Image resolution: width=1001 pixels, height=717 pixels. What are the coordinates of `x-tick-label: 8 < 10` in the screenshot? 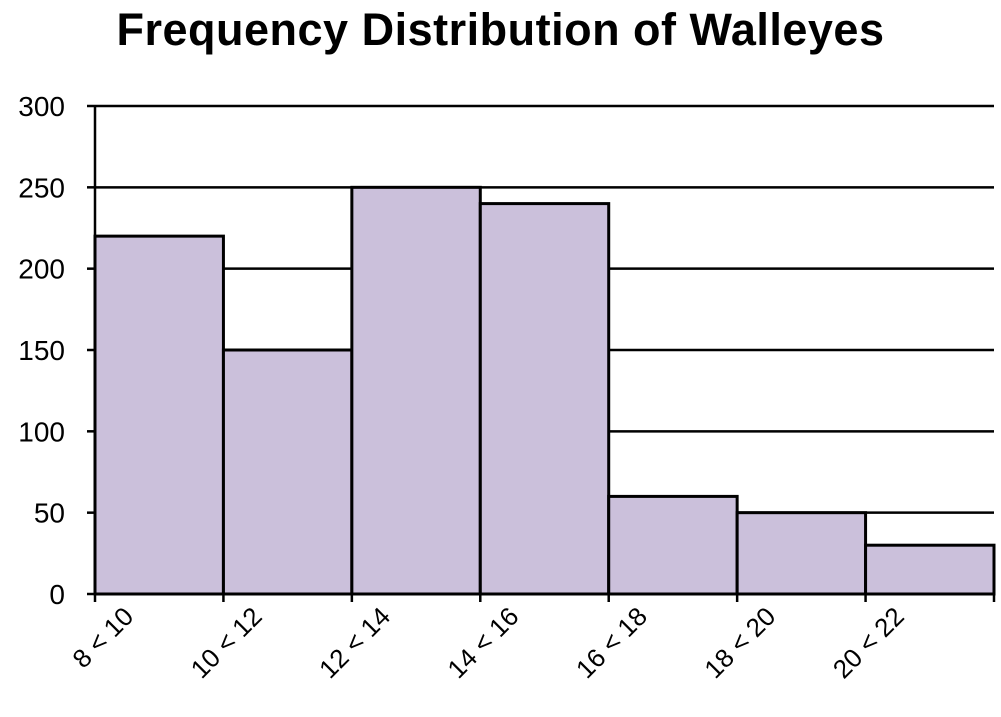 It's located at (102, 637).